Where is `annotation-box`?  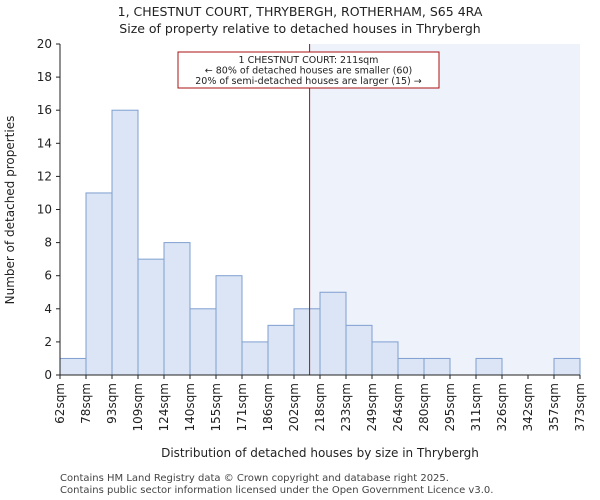 annotation-box is located at coordinates (308, 70).